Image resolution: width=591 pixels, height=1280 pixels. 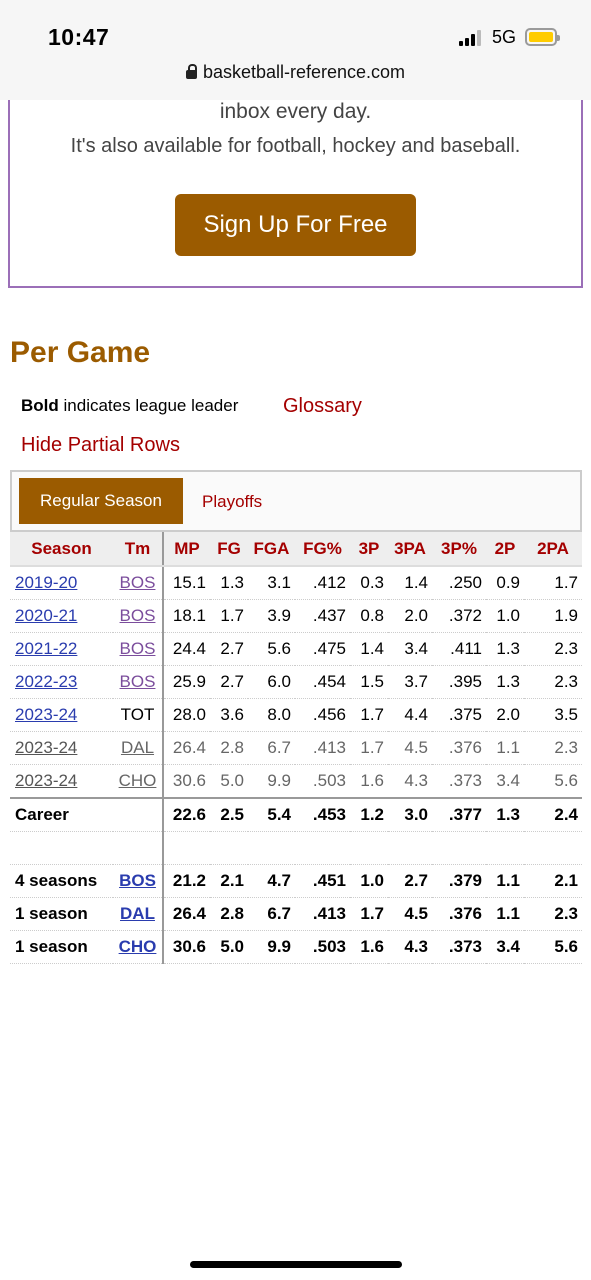 I want to click on column-header-tm: Tm, so click(x=138, y=549).